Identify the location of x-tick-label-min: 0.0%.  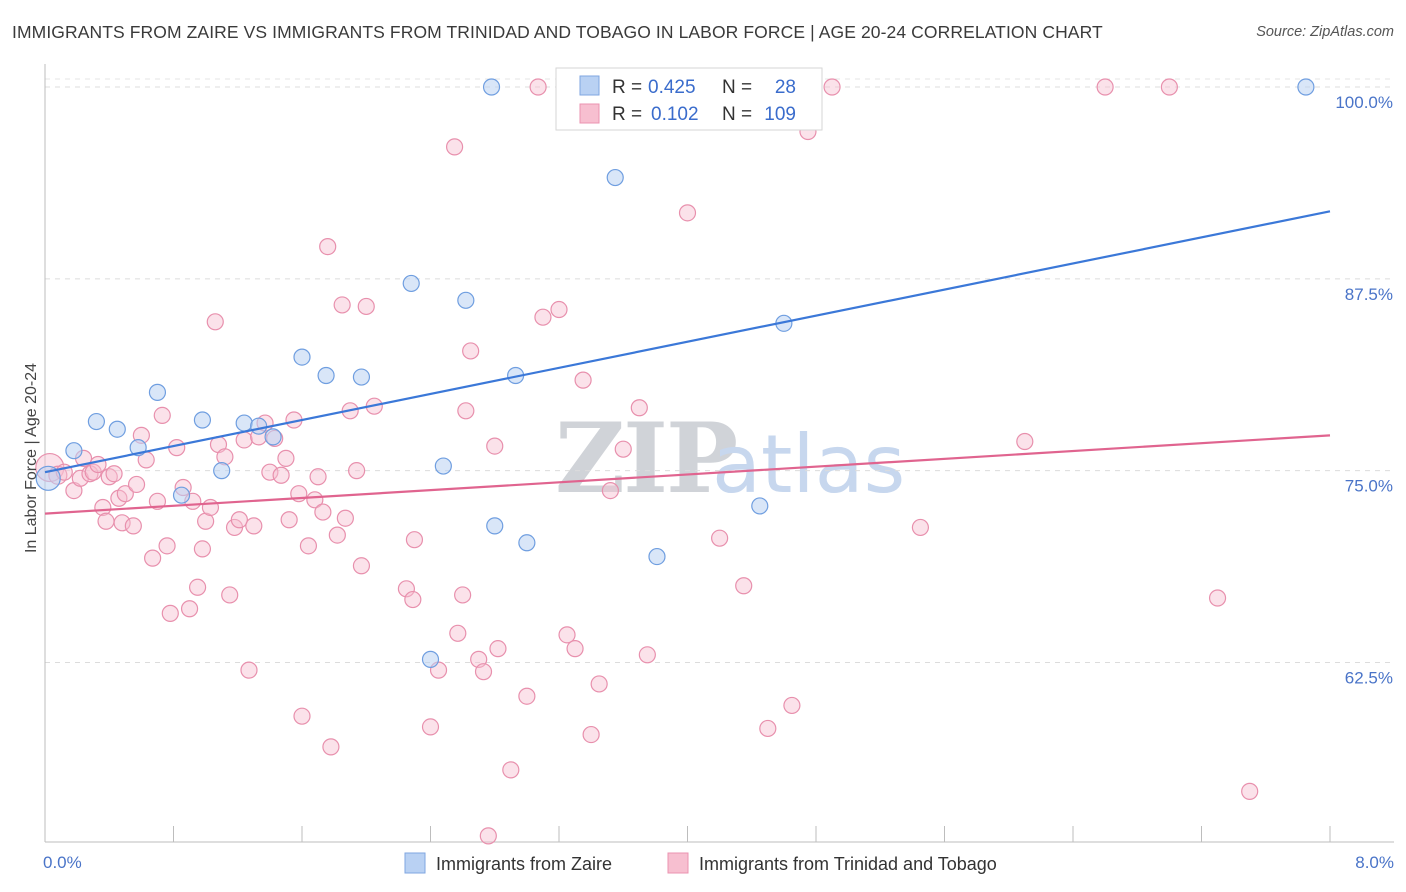
(62, 862).